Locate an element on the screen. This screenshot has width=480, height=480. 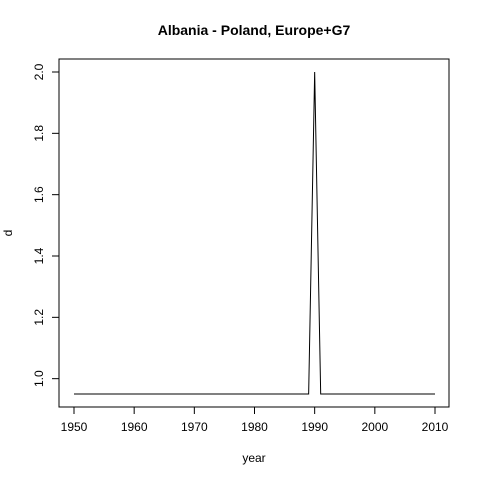
y-axis-label: d is located at coordinates (8, 233).